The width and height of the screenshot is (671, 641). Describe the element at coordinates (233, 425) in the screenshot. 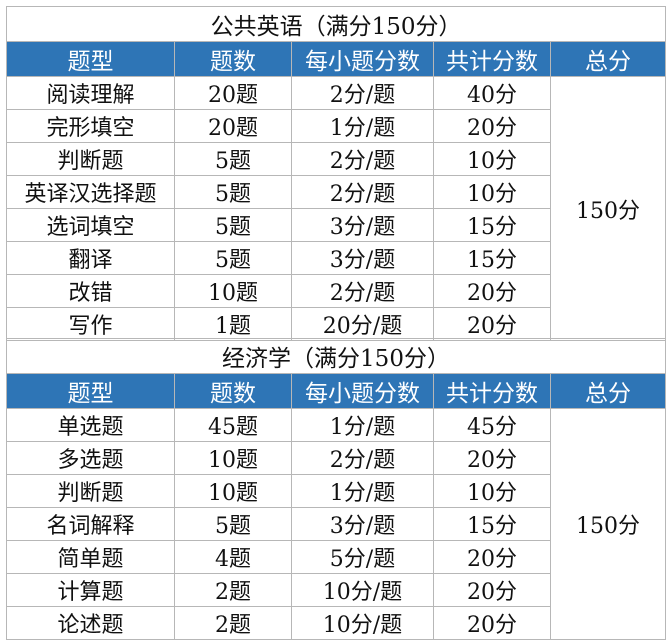

I see `table-cell: 45题` at that location.